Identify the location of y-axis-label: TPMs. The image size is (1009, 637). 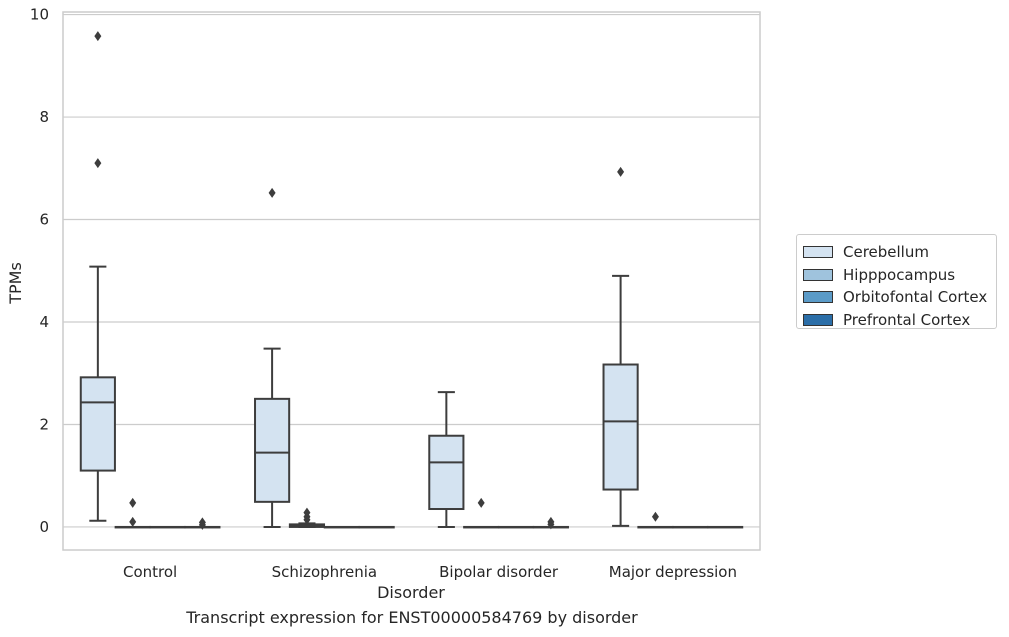
(15, 283).